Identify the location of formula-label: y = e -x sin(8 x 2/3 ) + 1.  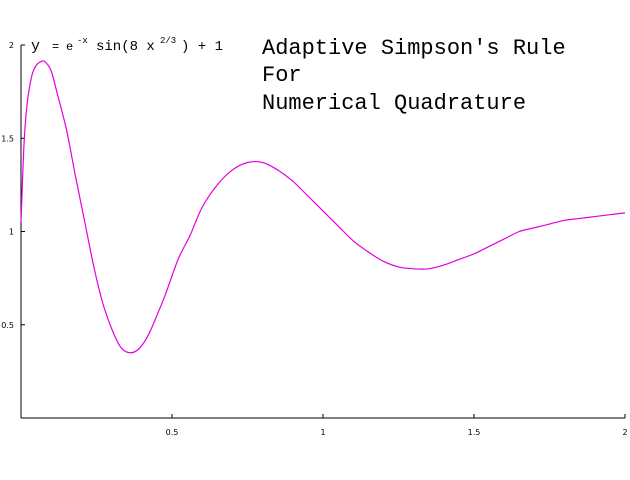
(127, 45).